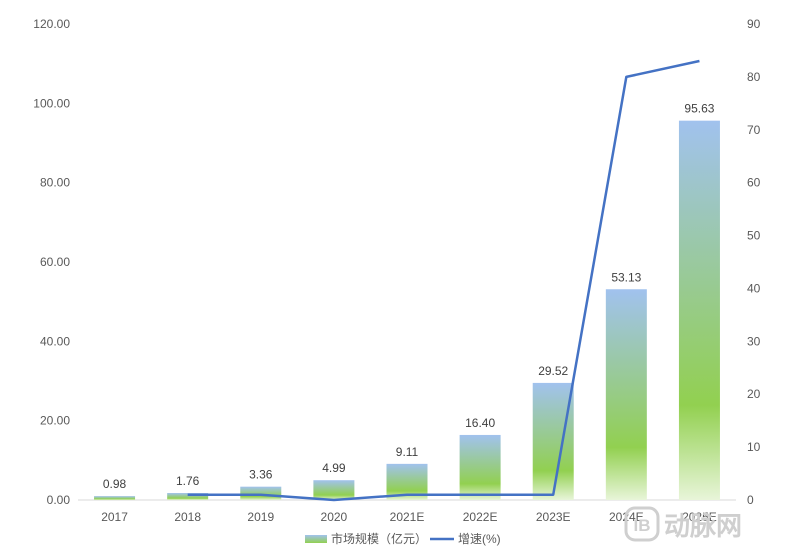  I want to click on watermark-logo: IB 动脉网, so click(683, 524).